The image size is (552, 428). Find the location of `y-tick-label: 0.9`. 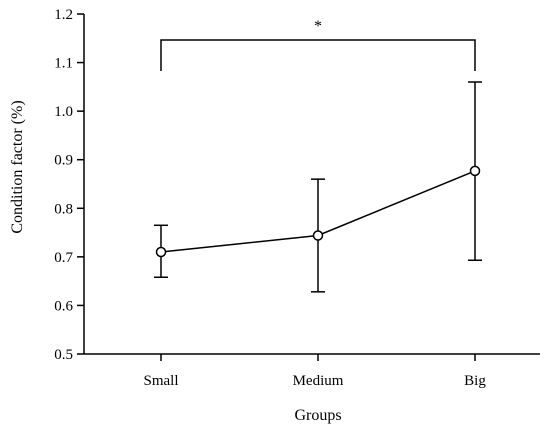

y-tick-label: 0.9 is located at coordinates (63, 161).